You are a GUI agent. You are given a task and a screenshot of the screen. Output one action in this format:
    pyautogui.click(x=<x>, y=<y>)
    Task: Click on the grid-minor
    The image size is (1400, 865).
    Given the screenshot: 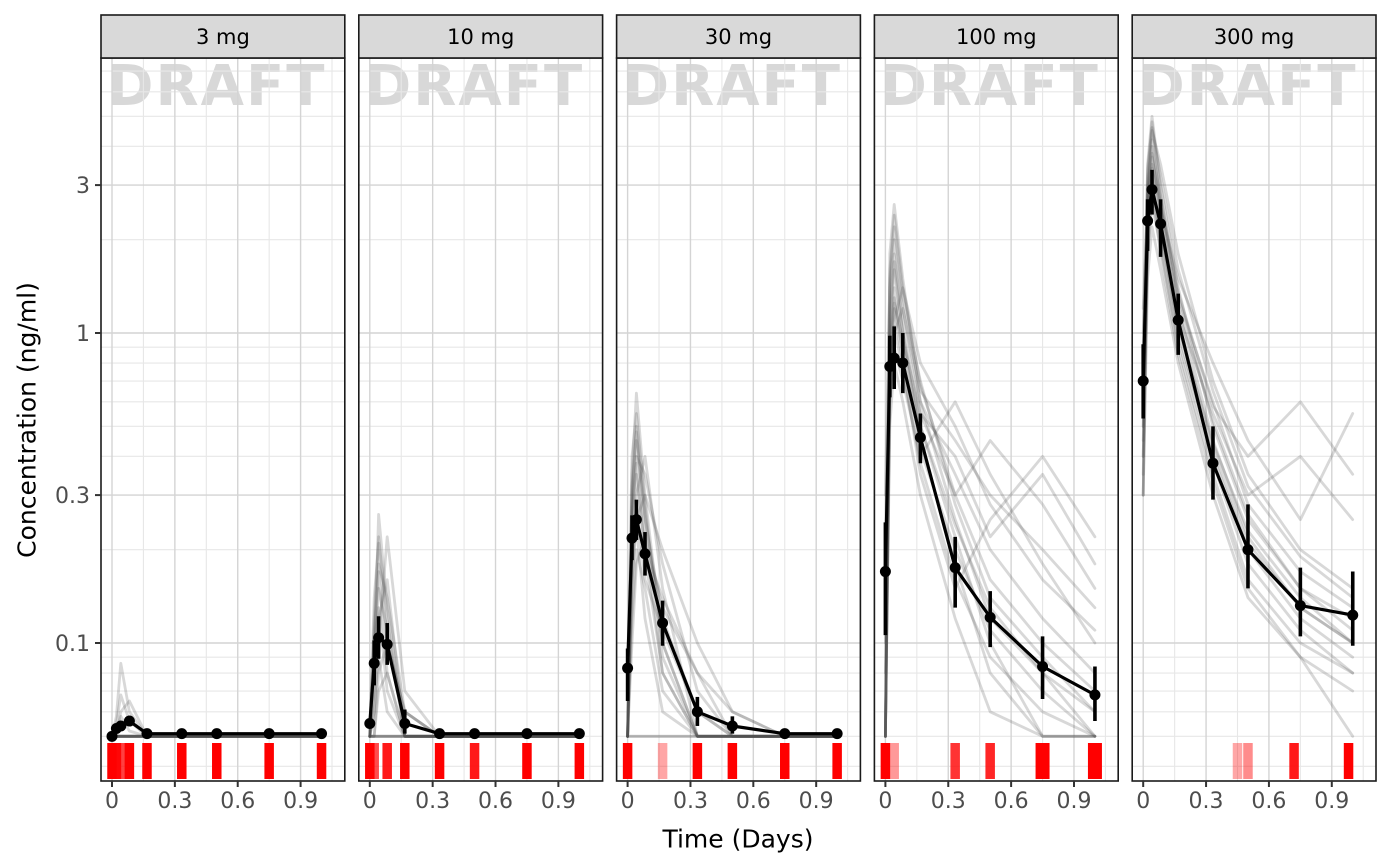 What is the action you would take?
    pyautogui.click(x=738, y=419)
    